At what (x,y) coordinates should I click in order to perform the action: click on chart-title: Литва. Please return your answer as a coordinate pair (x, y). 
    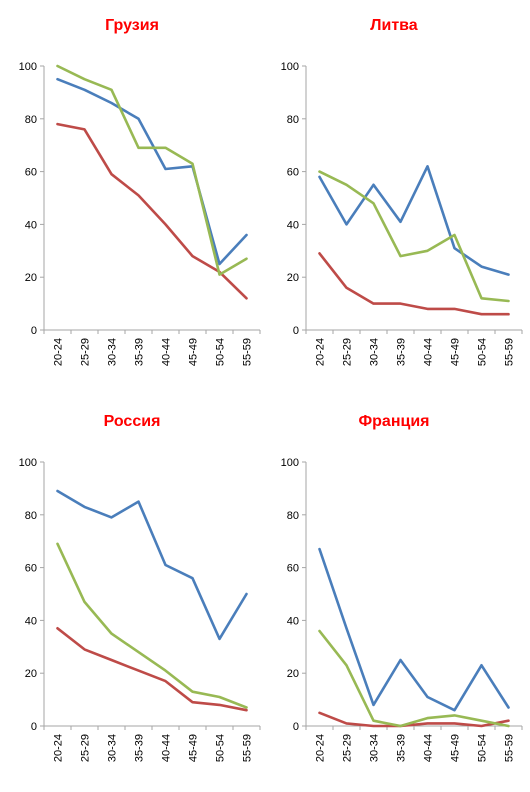
    Looking at the image, I should click on (394, 25).